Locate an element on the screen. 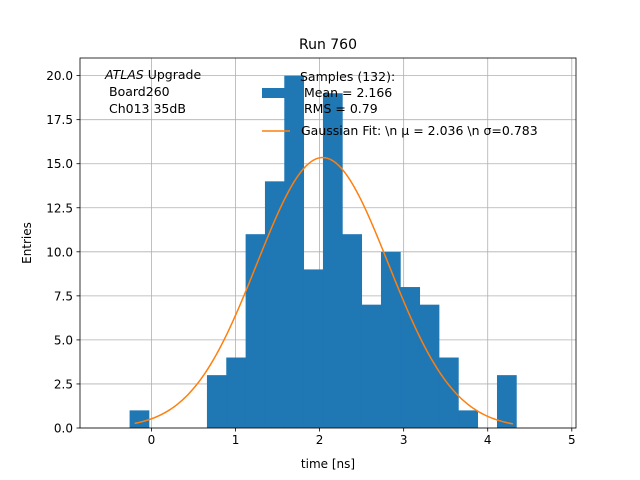 This screenshot has height=480, width=640. y-tick-label: 10.0 is located at coordinates (59, 252).